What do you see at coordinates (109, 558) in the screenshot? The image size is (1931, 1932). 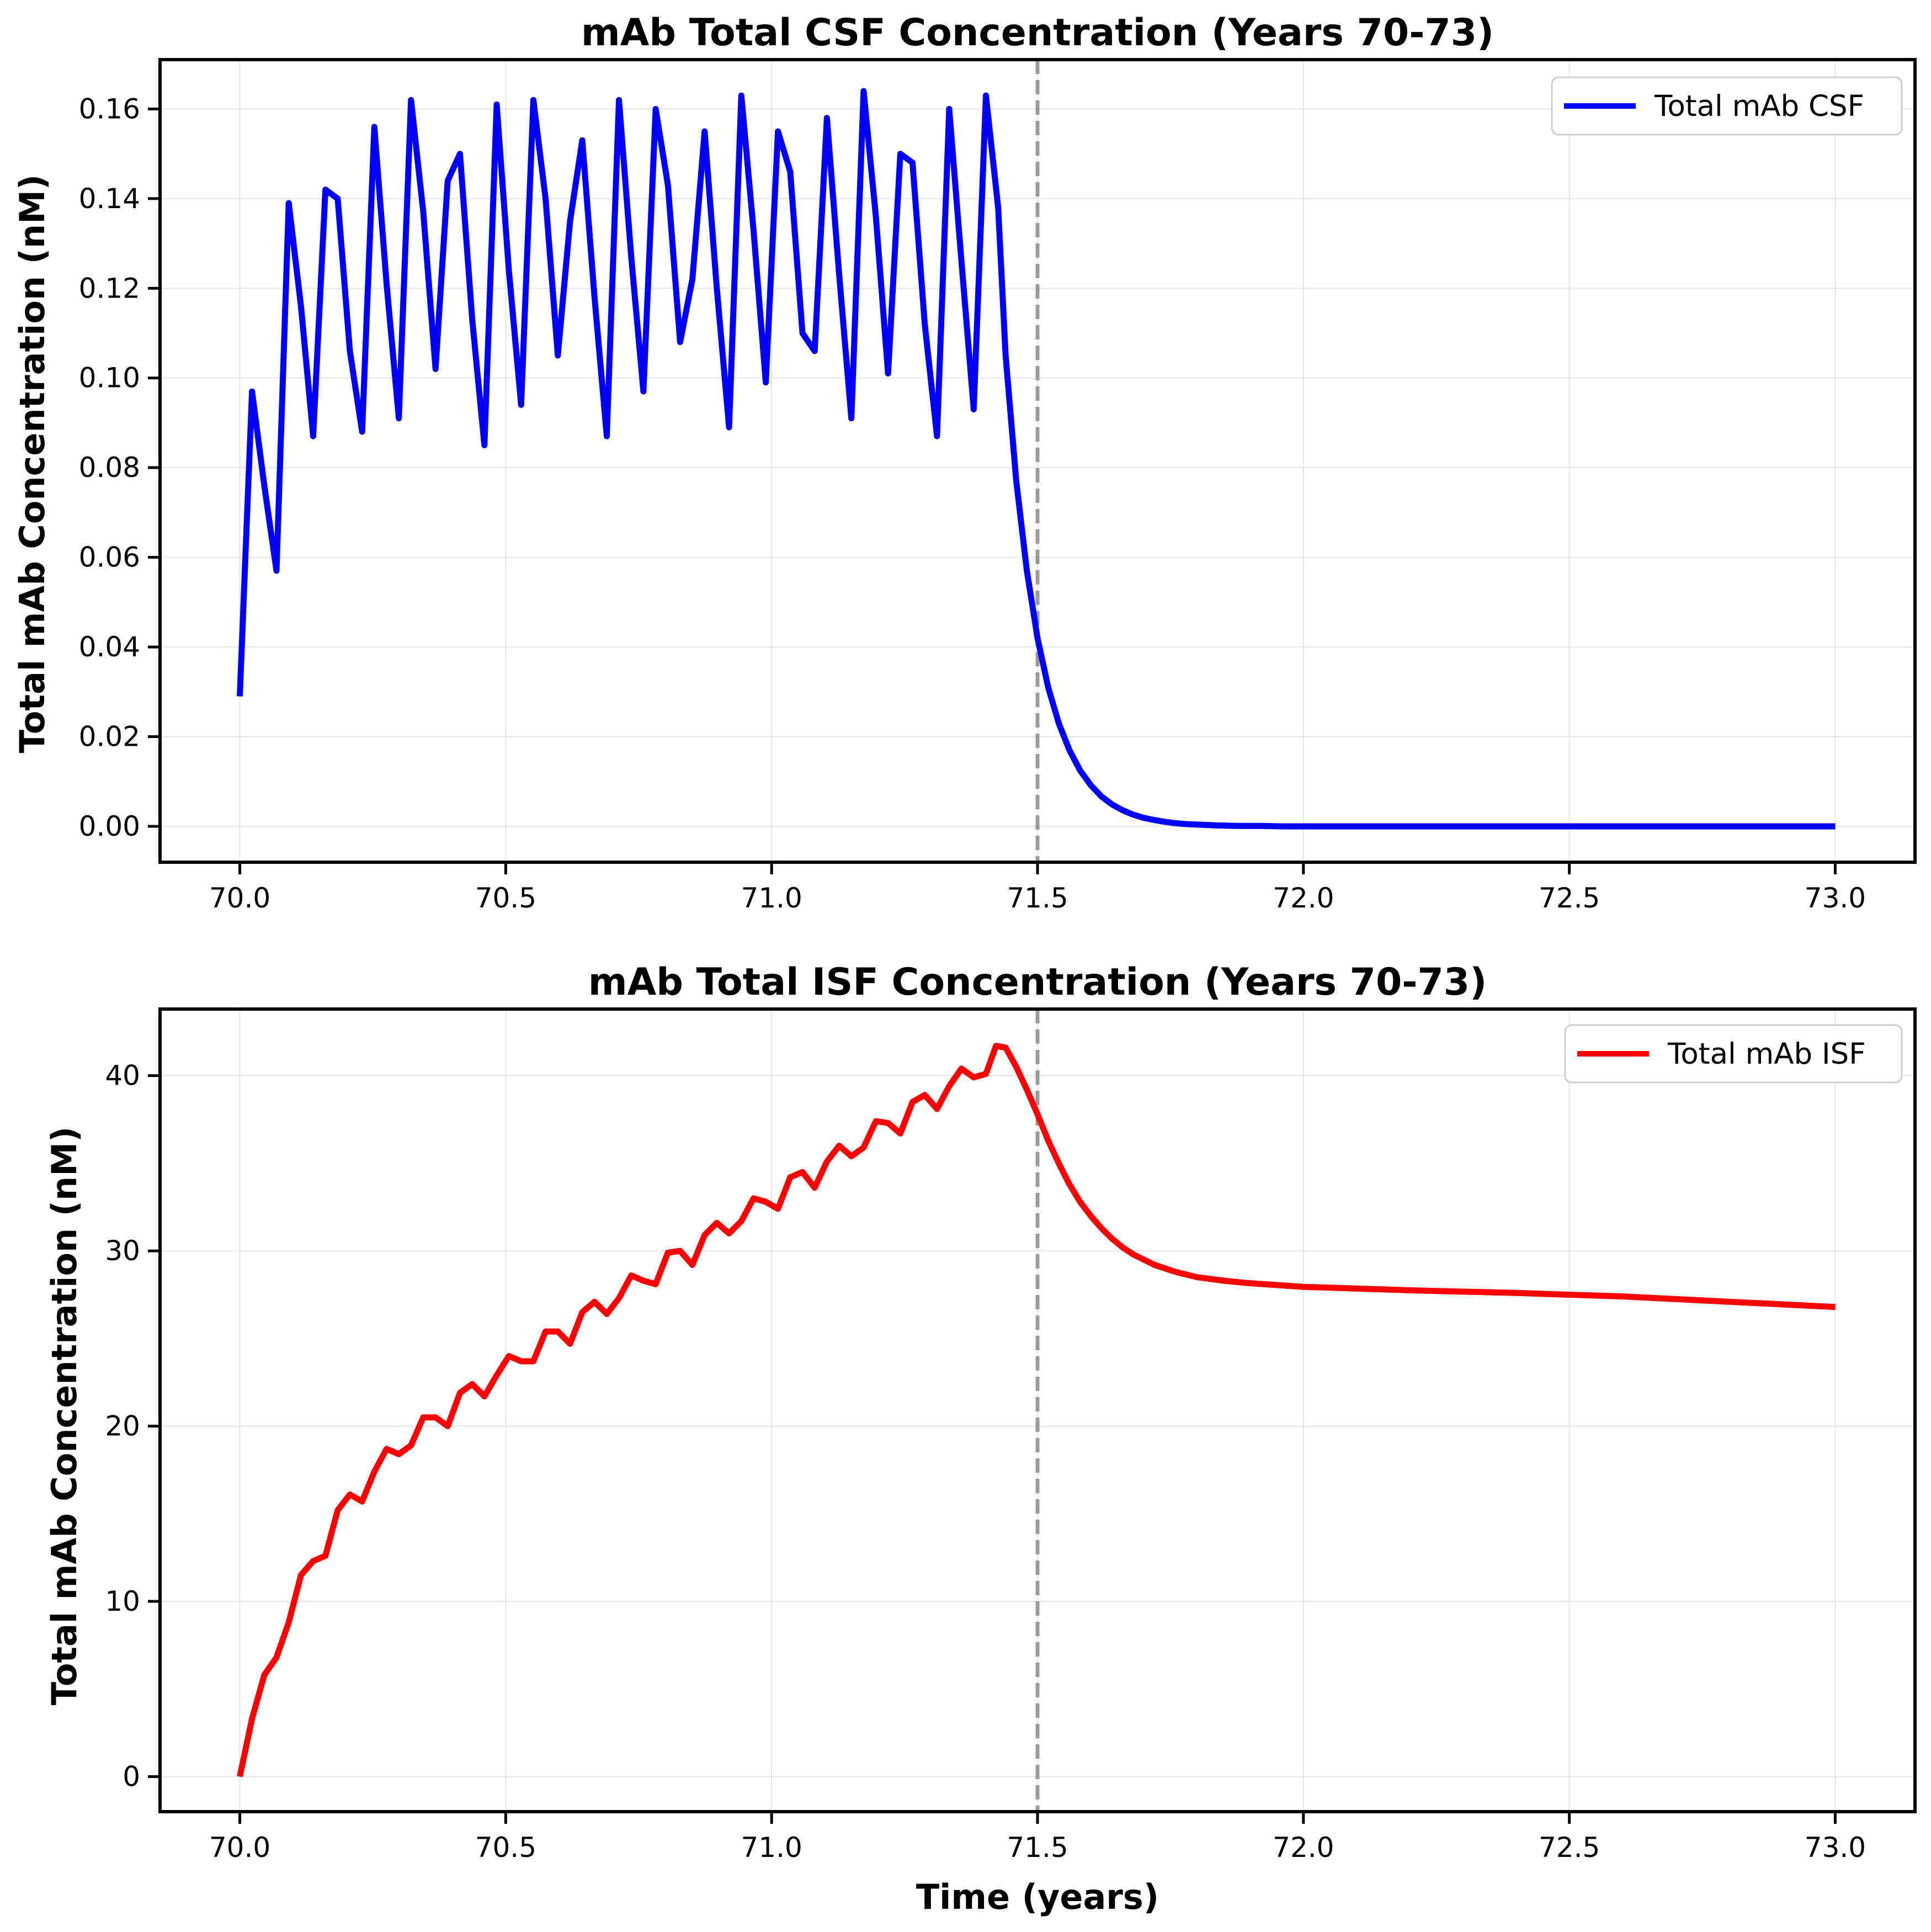 I see `csf-y-tick-label-3: 0.06` at bounding box center [109, 558].